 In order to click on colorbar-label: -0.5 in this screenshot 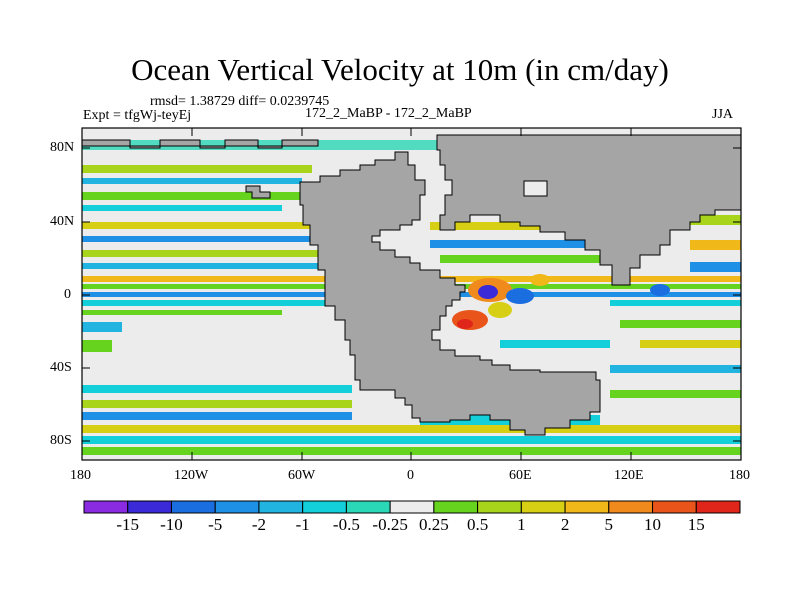, I will do `click(346, 524)`.